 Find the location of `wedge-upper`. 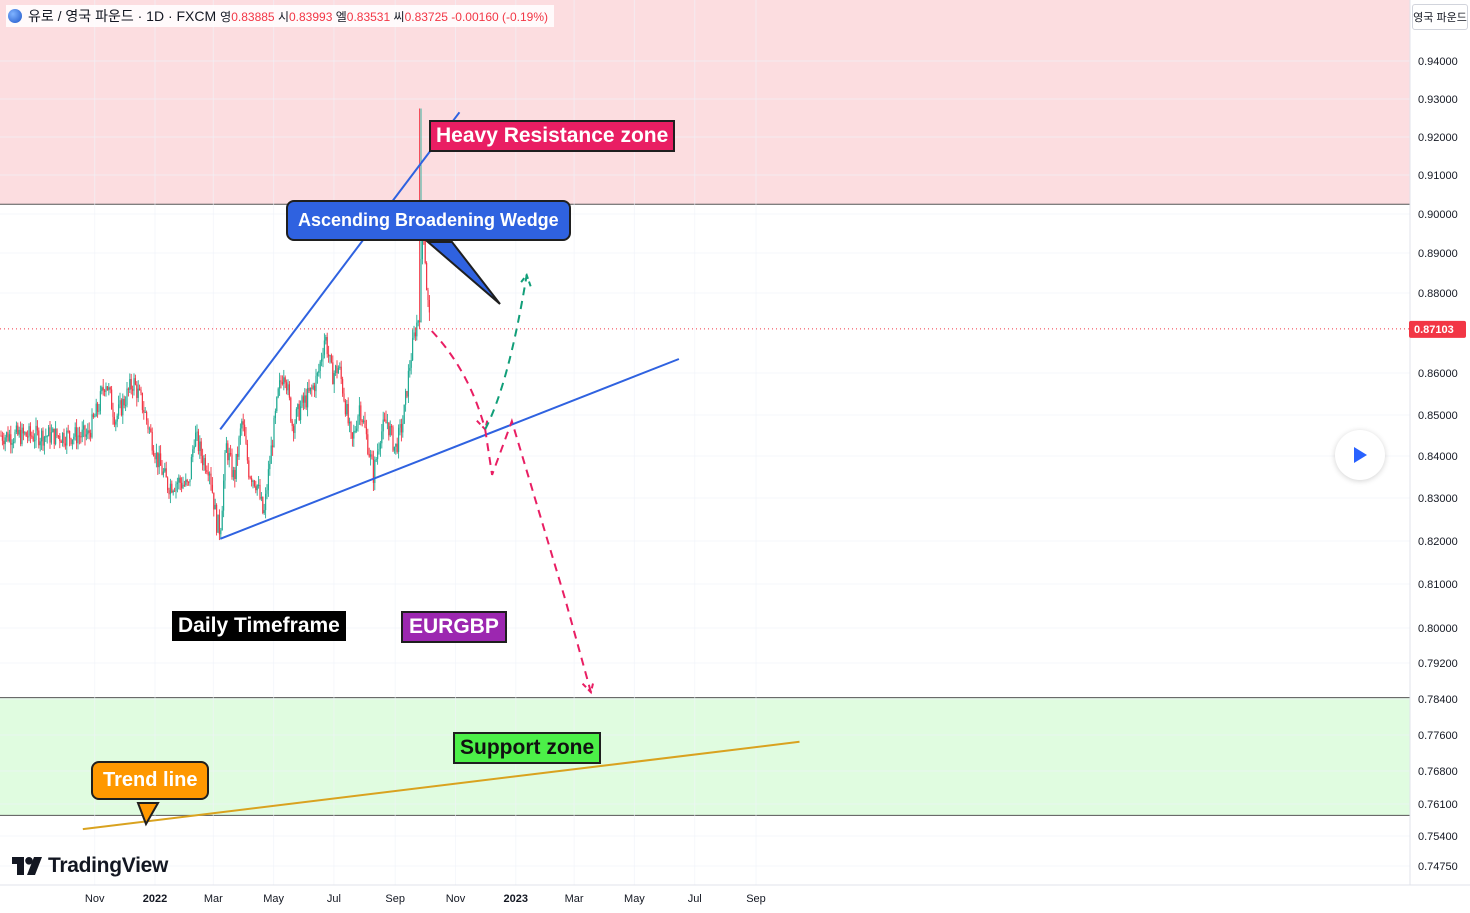

wedge-upper is located at coordinates (340, 270).